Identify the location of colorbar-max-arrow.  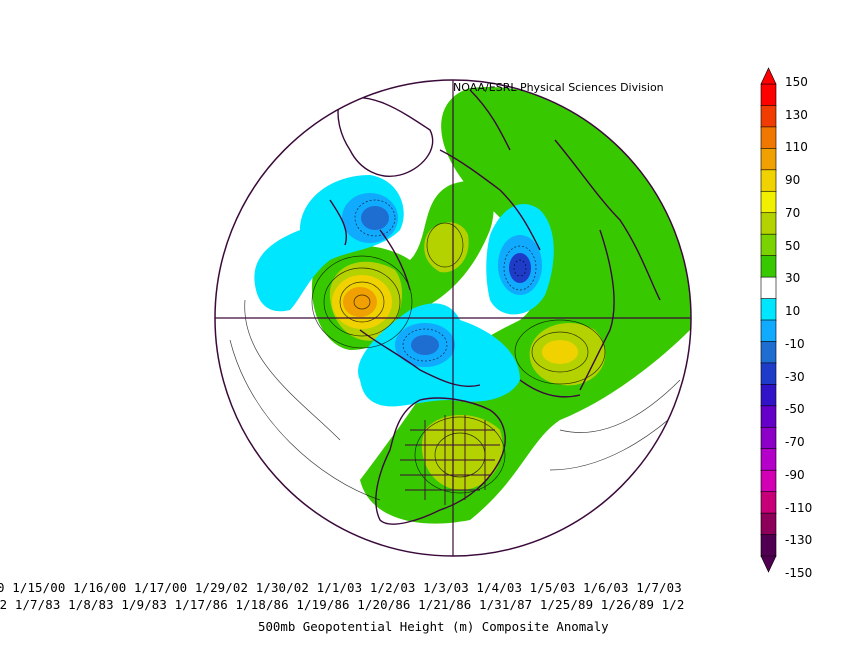
(768, 76).